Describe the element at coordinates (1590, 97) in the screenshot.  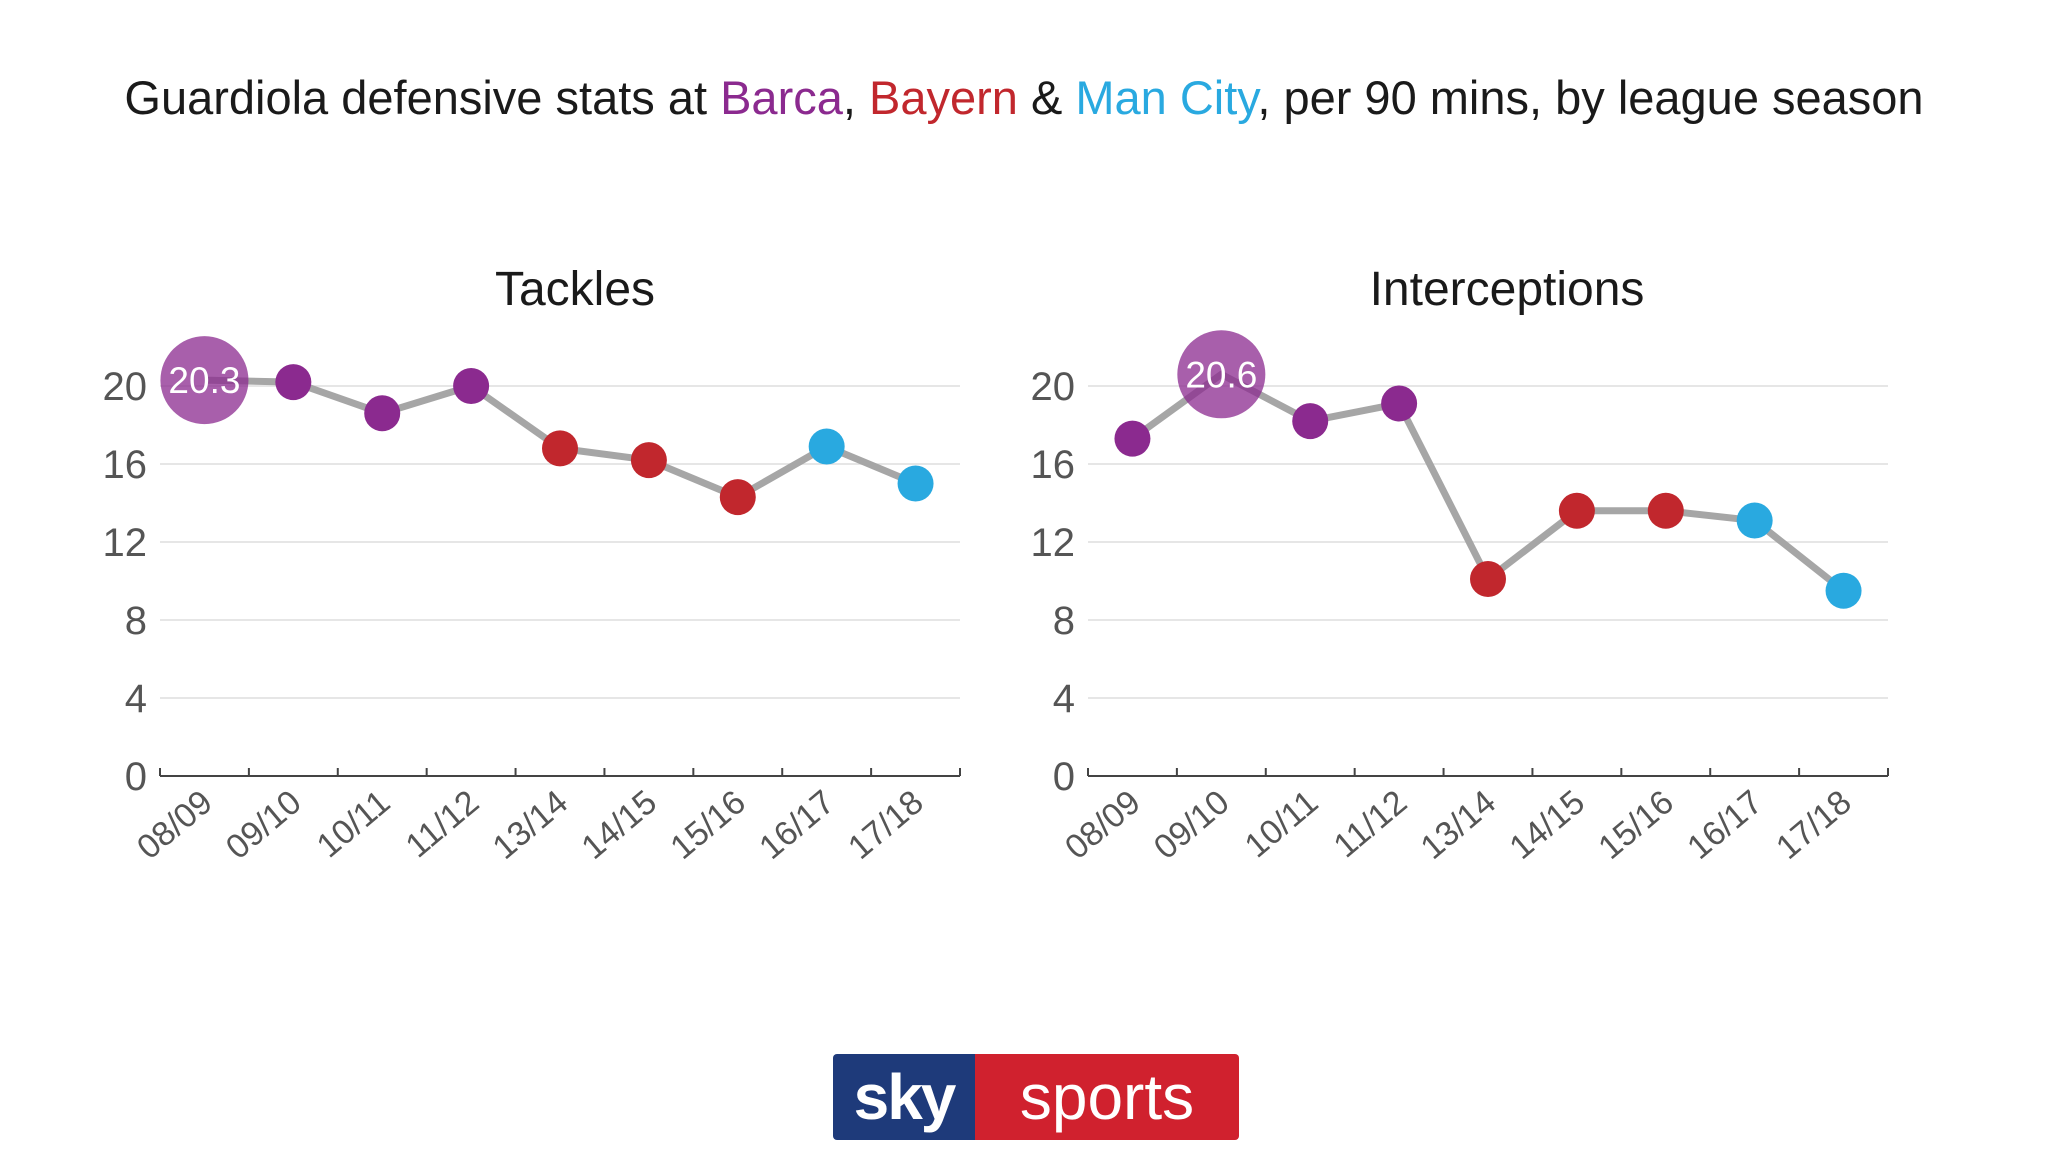
I see `title-suffix: , per 90 mins, by league season` at that location.